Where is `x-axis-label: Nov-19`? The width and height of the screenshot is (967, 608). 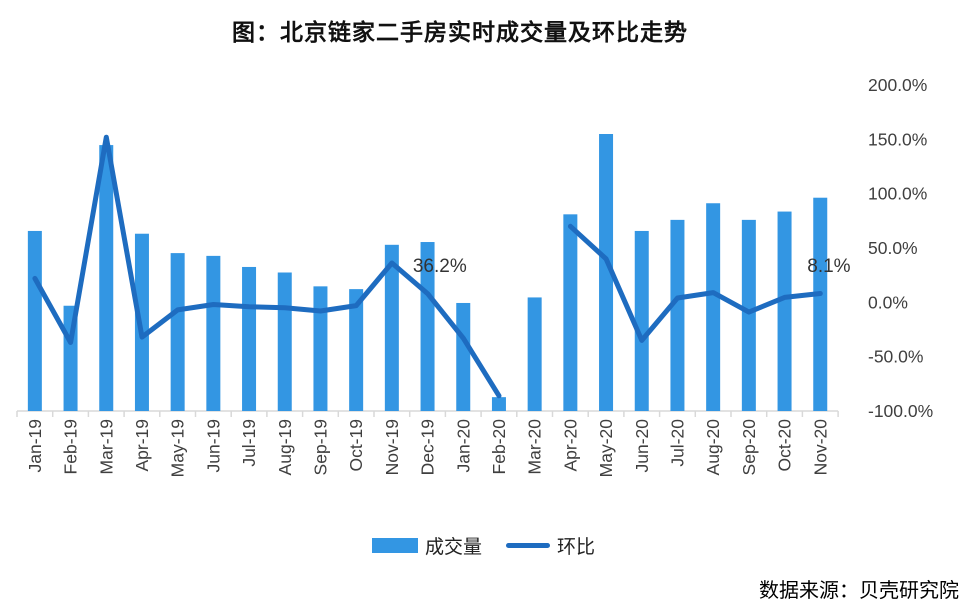
x-axis-label: Nov-19 is located at coordinates (392, 447).